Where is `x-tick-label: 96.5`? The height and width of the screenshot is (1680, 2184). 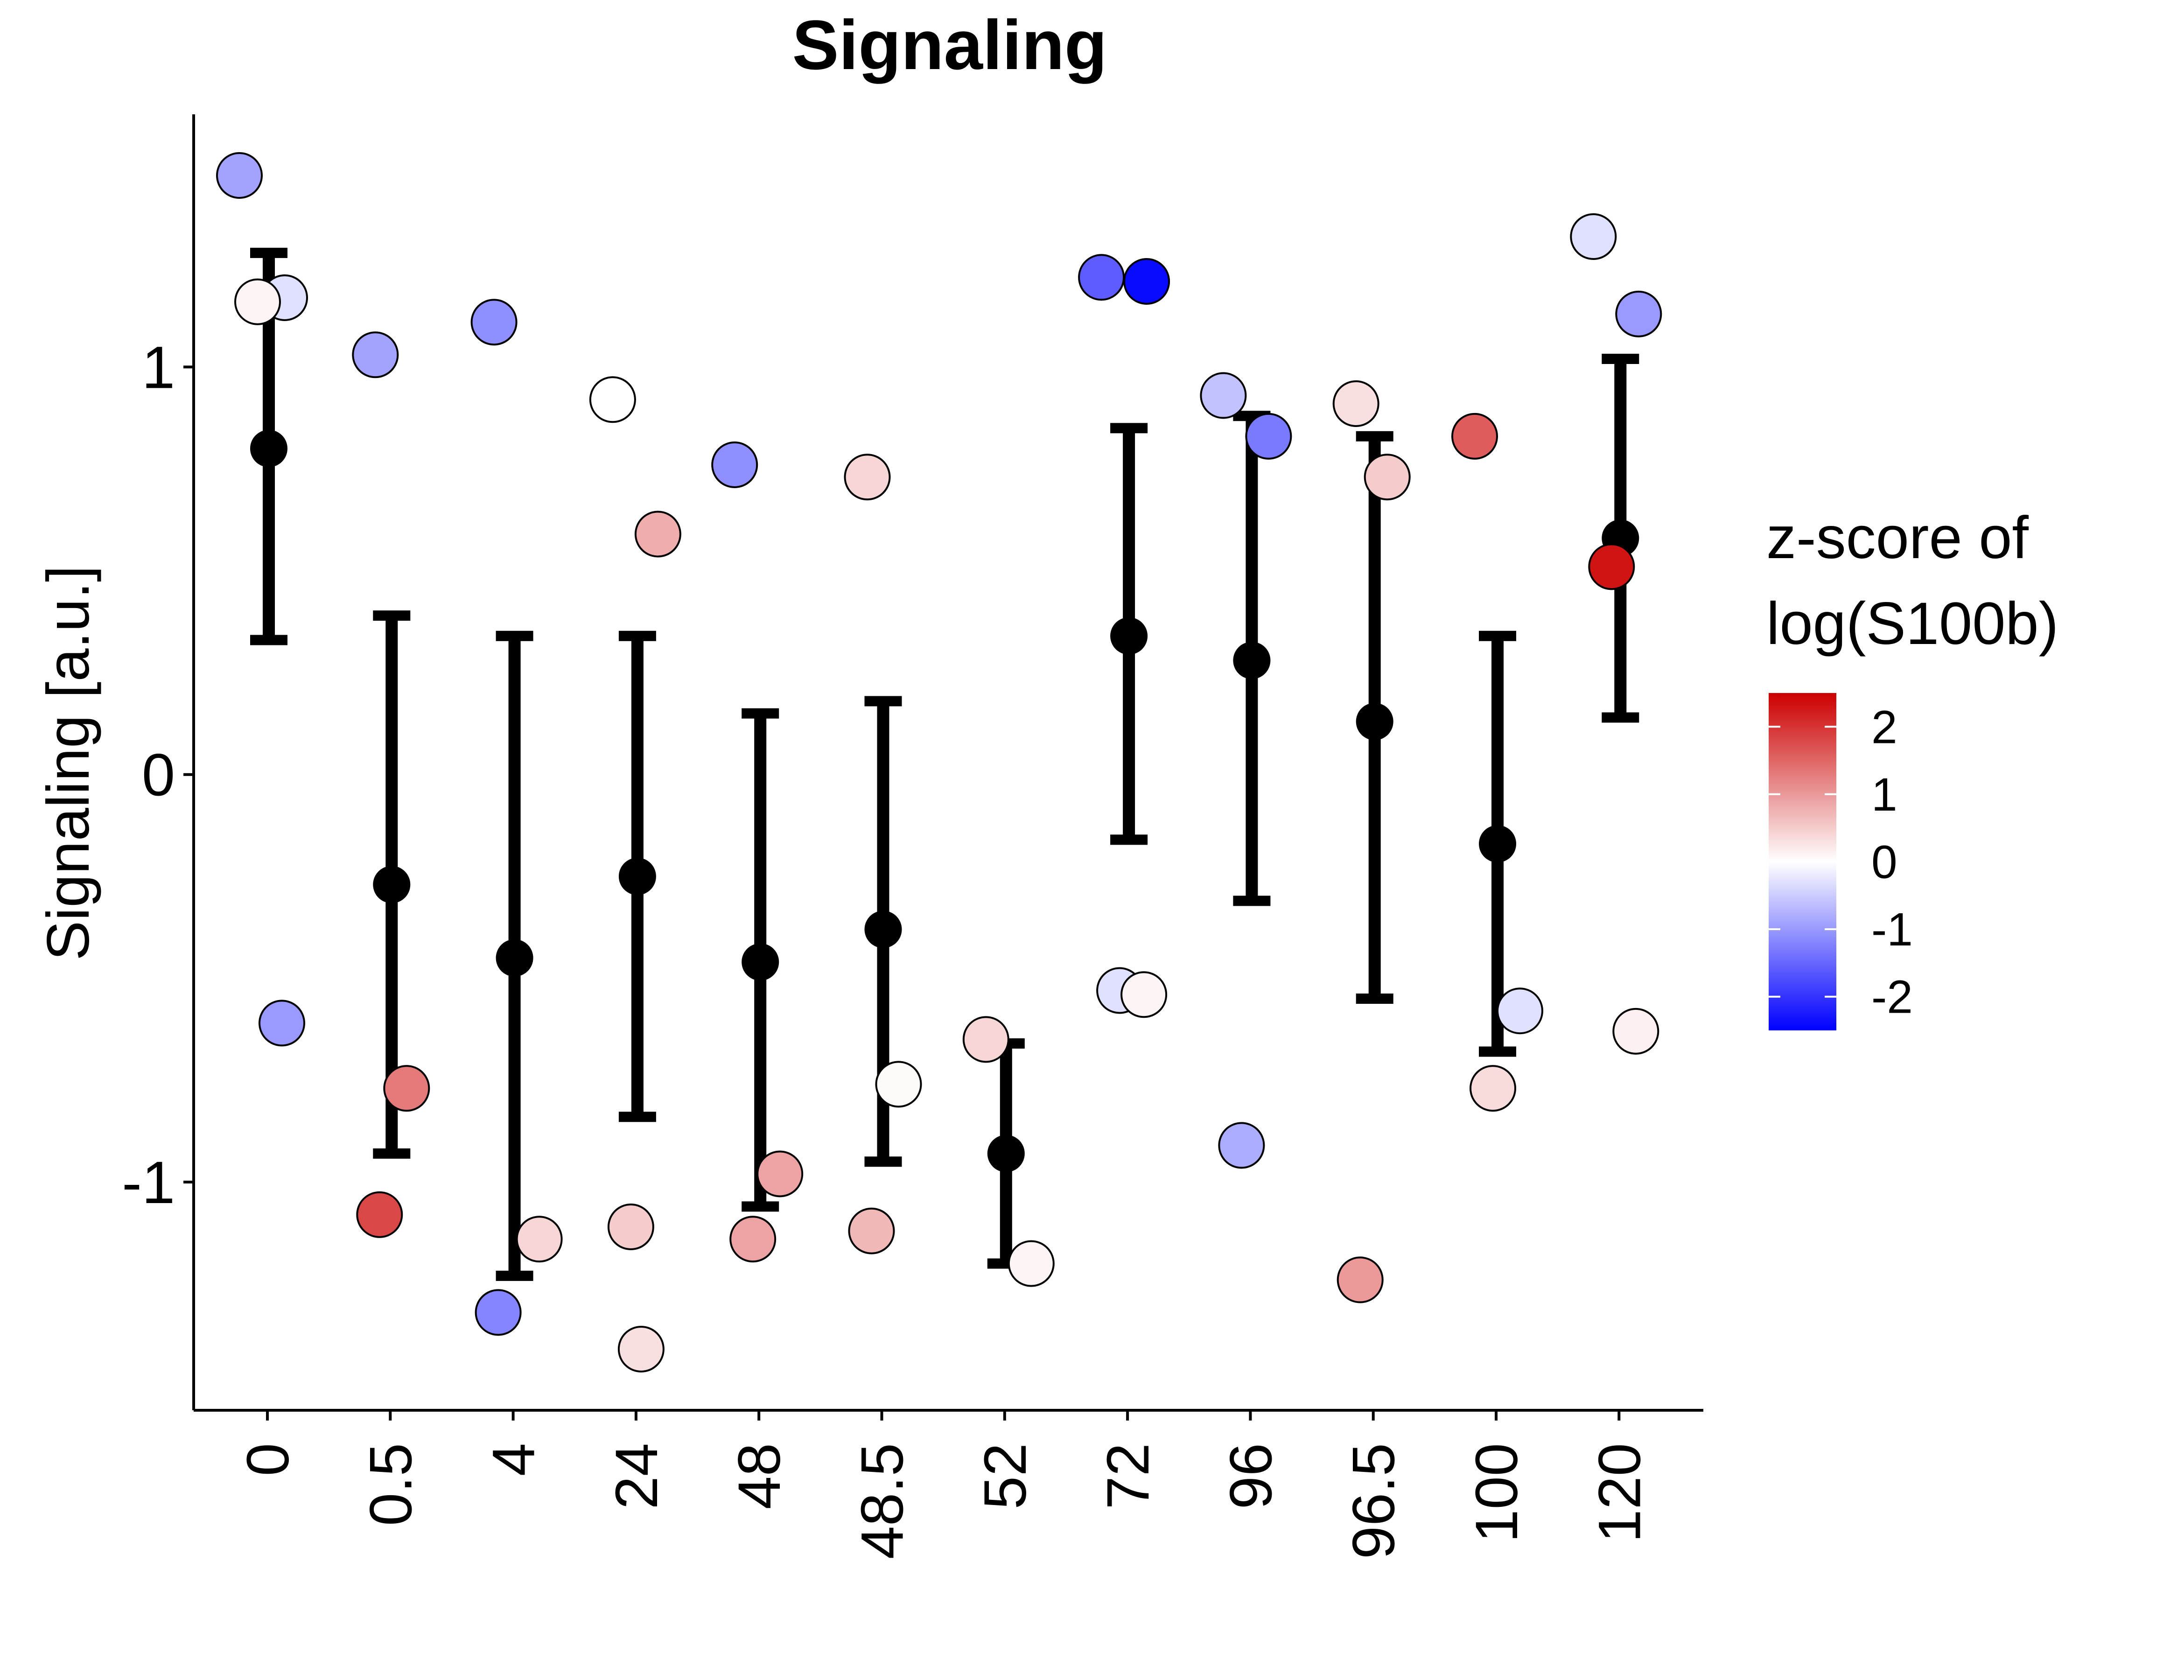 x-tick-label: 96.5 is located at coordinates (1374, 1501).